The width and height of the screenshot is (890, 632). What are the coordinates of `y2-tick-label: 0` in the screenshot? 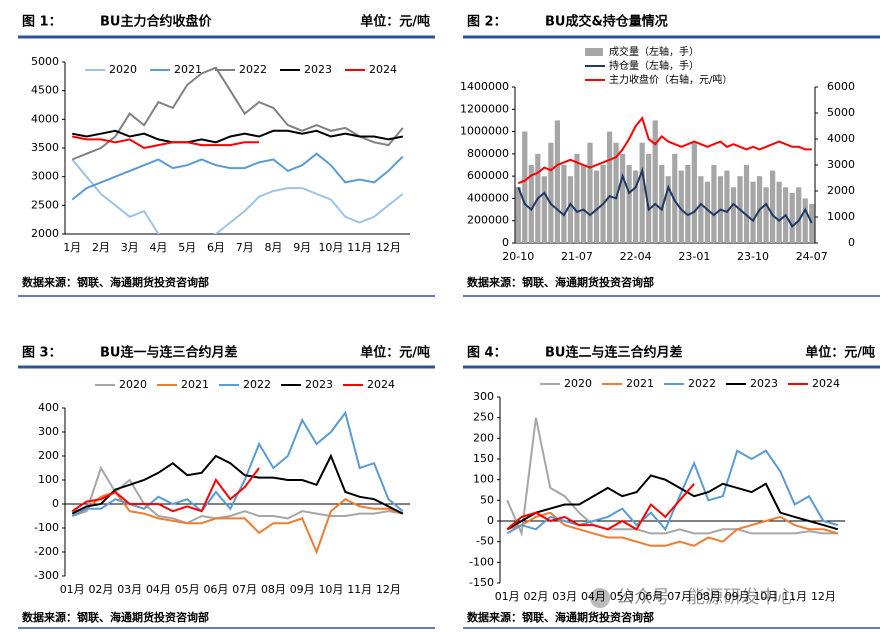 It's located at (851, 242).